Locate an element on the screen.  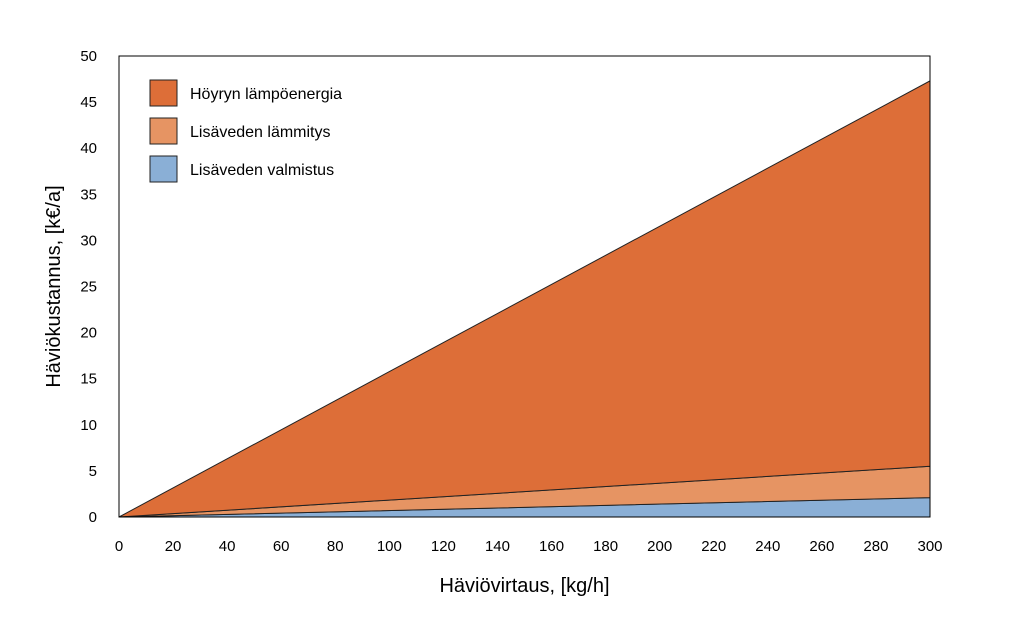
x-axis-label: Häviövirtaus, [kg/h] is located at coordinates (524, 586).